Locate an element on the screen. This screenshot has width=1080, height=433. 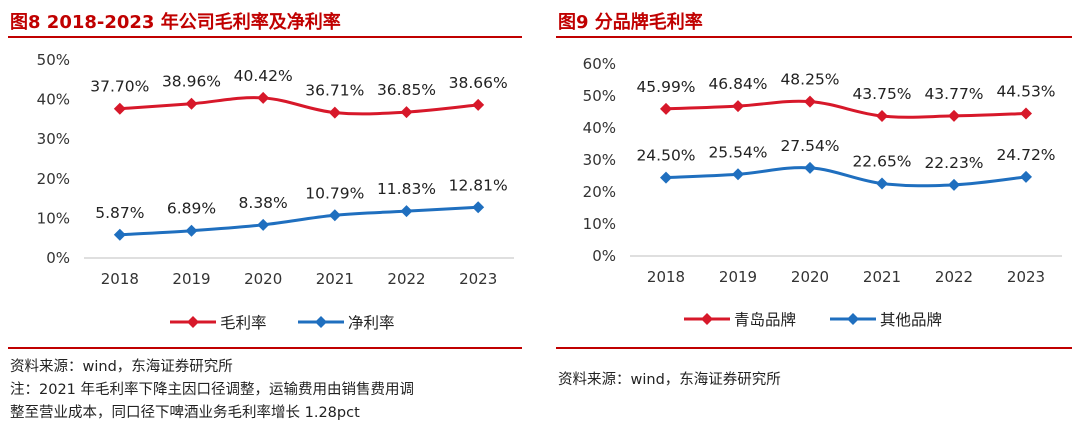
data-label: 8.38% is located at coordinates (263, 203).